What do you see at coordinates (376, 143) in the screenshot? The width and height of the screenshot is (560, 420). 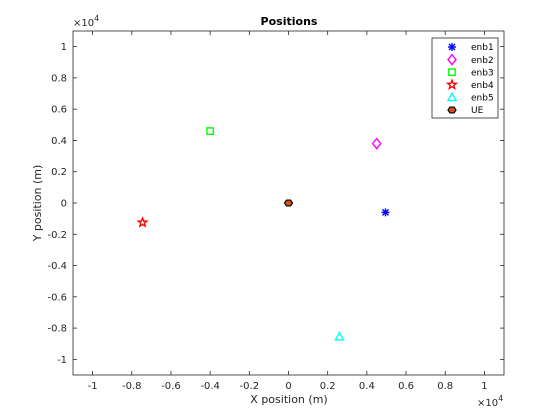 I see `point-enb2` at bounding box center [376, 143].